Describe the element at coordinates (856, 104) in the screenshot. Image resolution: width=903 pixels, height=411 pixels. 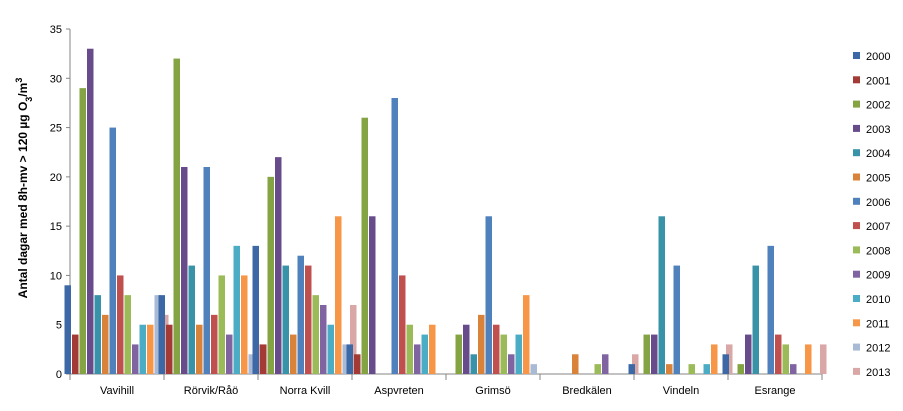
I see `legend-swatch-2002` at that location.